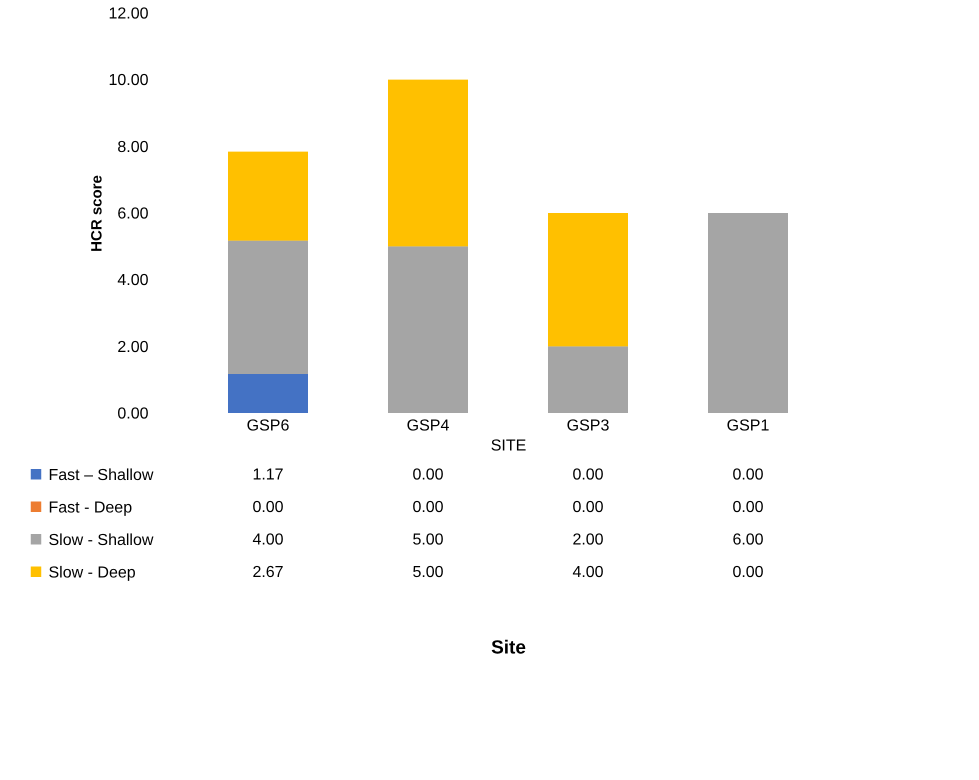 The image size is (979, 780). I want to click on y-axis-title: HCR score, so click(97, 213).